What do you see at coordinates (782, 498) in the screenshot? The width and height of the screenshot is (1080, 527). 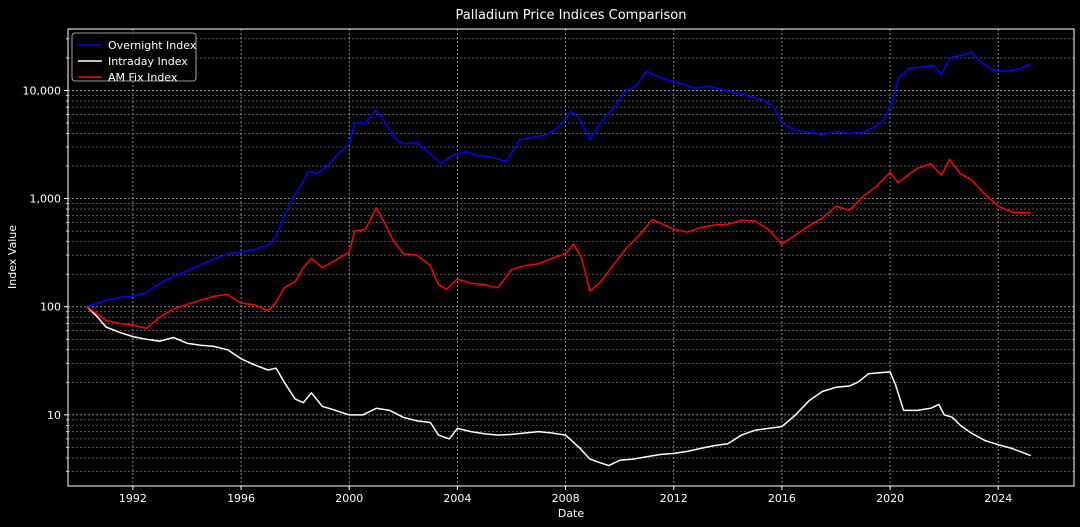 I see `x-tick-label: 2016` at bounding box center [782, 498].